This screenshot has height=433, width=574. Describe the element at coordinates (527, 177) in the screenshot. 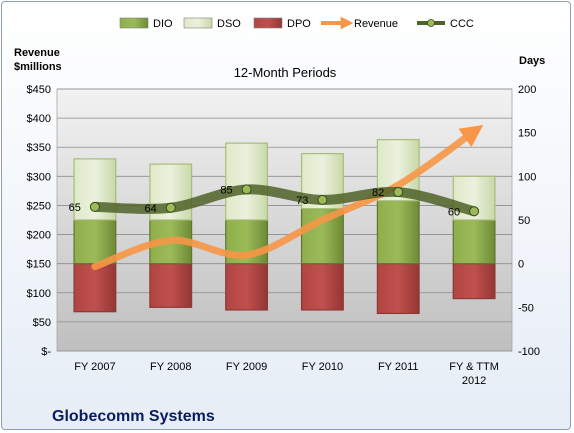

I see `right-tick-label: 100` at that location.